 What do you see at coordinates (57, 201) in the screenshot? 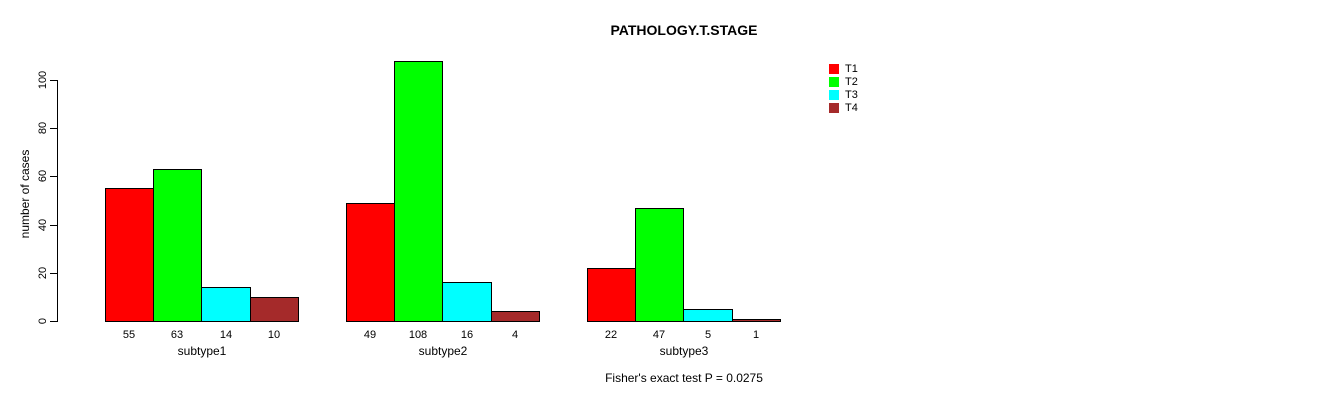
I see `y-axis-line` at bounding box center [57, 201].